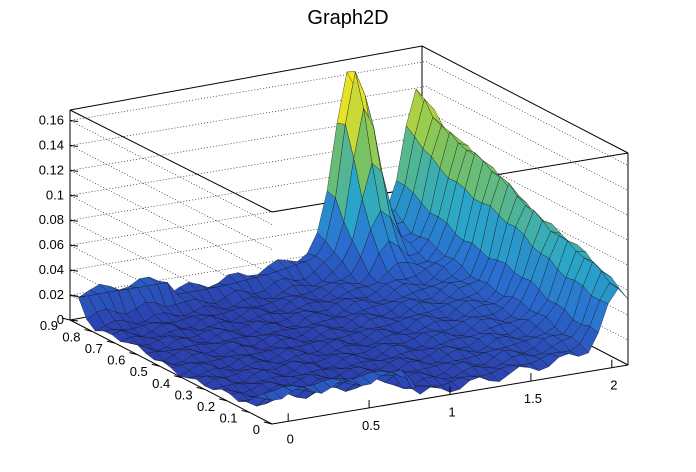 This screenshot has height=472, width=696. Describe the element at coordinates (228, 417) in the screenshot. I see `y-tick-label: 0.1` at that location.